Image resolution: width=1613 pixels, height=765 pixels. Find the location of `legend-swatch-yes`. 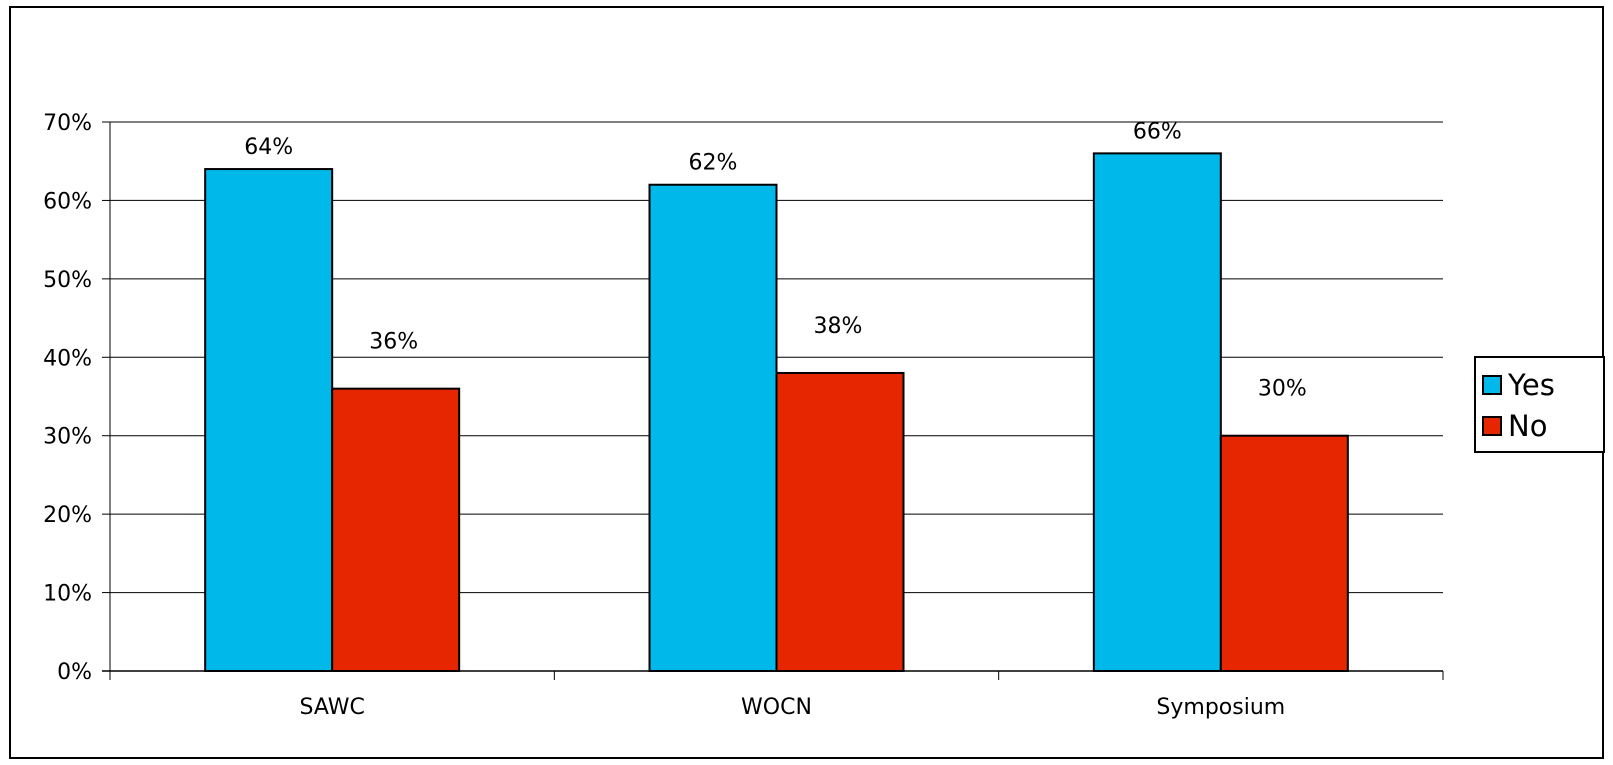

legend-swatch-yes is located at coordinates (1492, 385).